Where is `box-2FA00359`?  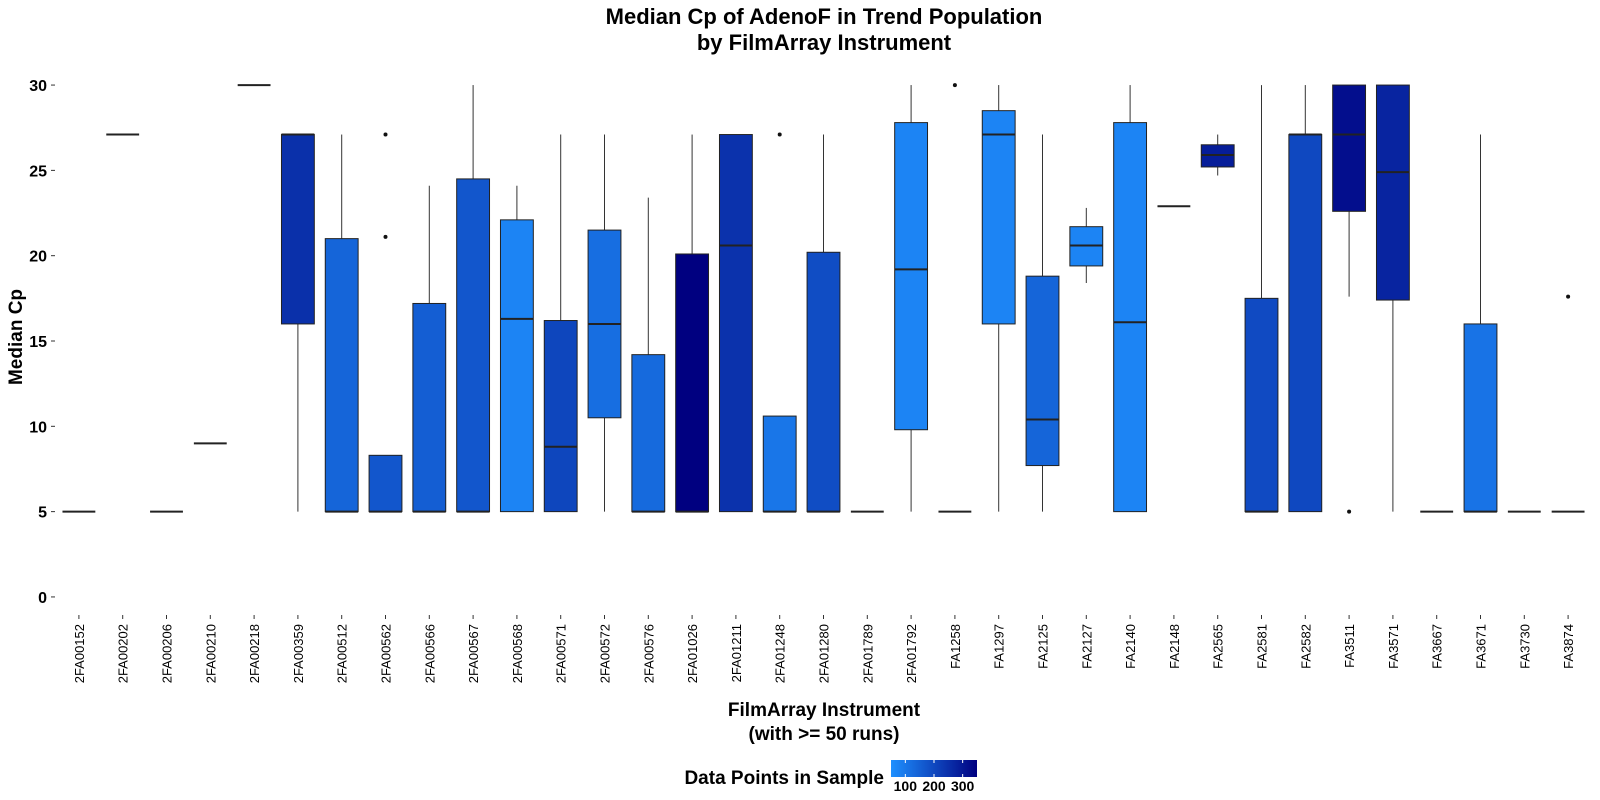 box-2FA00359 is located at coordinates (297, 322).